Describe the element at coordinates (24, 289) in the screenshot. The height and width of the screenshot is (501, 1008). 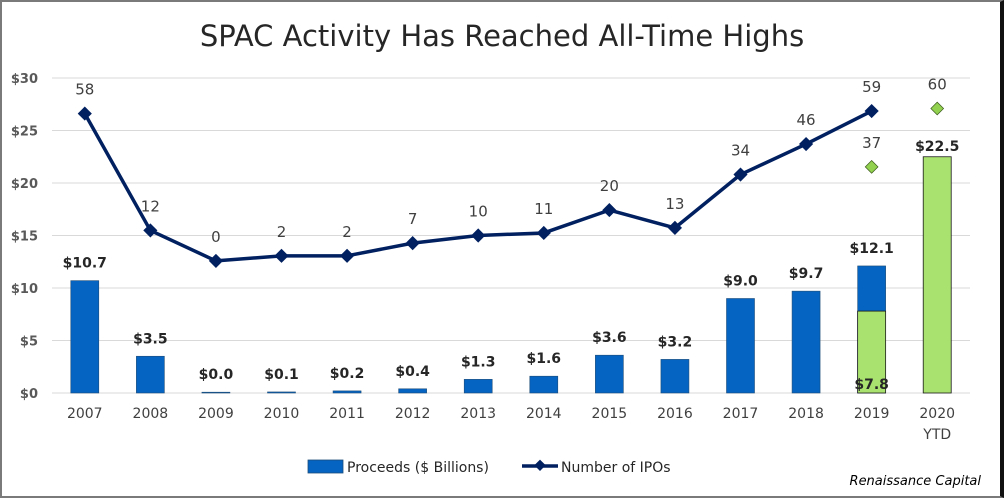
I see `y-tick-label: $10` at that location.